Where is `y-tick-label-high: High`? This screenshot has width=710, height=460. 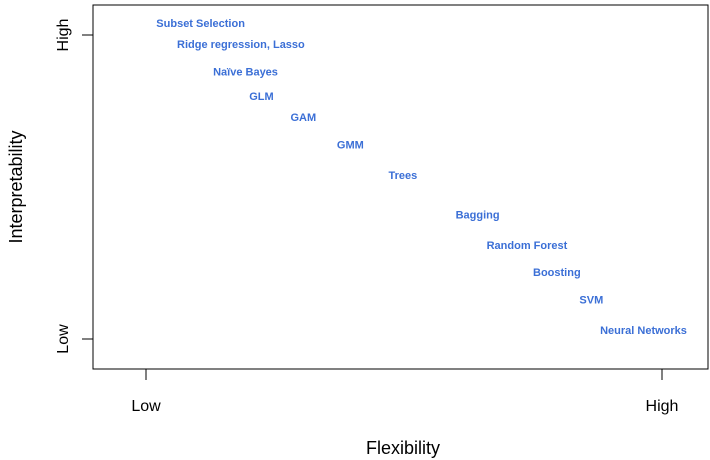 y-tick-label-high: High is located at coordinates (63, 35).